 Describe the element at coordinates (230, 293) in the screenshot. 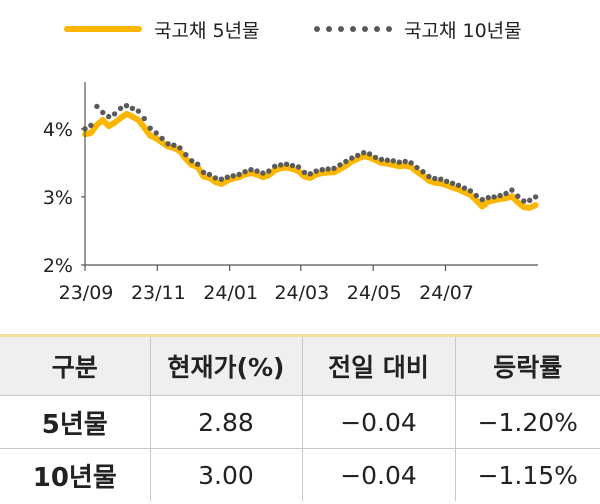

I see `x-tick-label: 24/01` at that location.